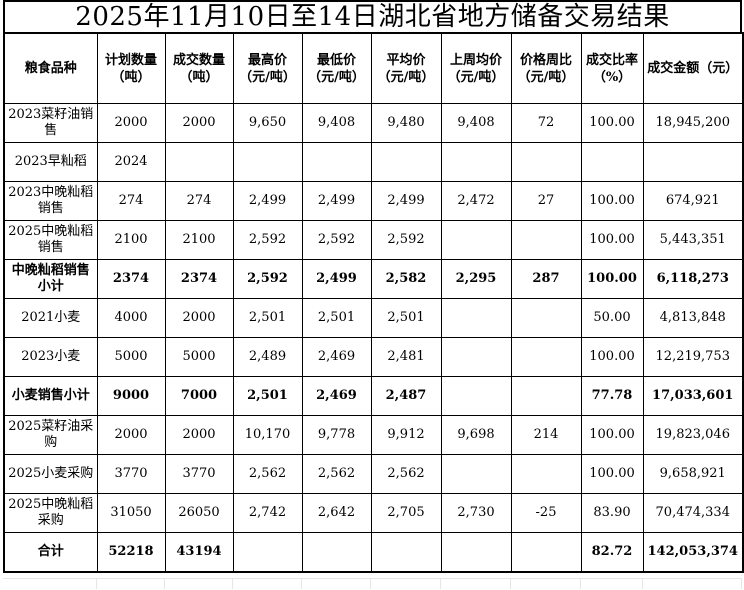 The width and height of the screenshot is (744, 590). Describe the element at coordinates (693, 357) in the screenshot. I see `value-cell: 12,219,753` at that location.